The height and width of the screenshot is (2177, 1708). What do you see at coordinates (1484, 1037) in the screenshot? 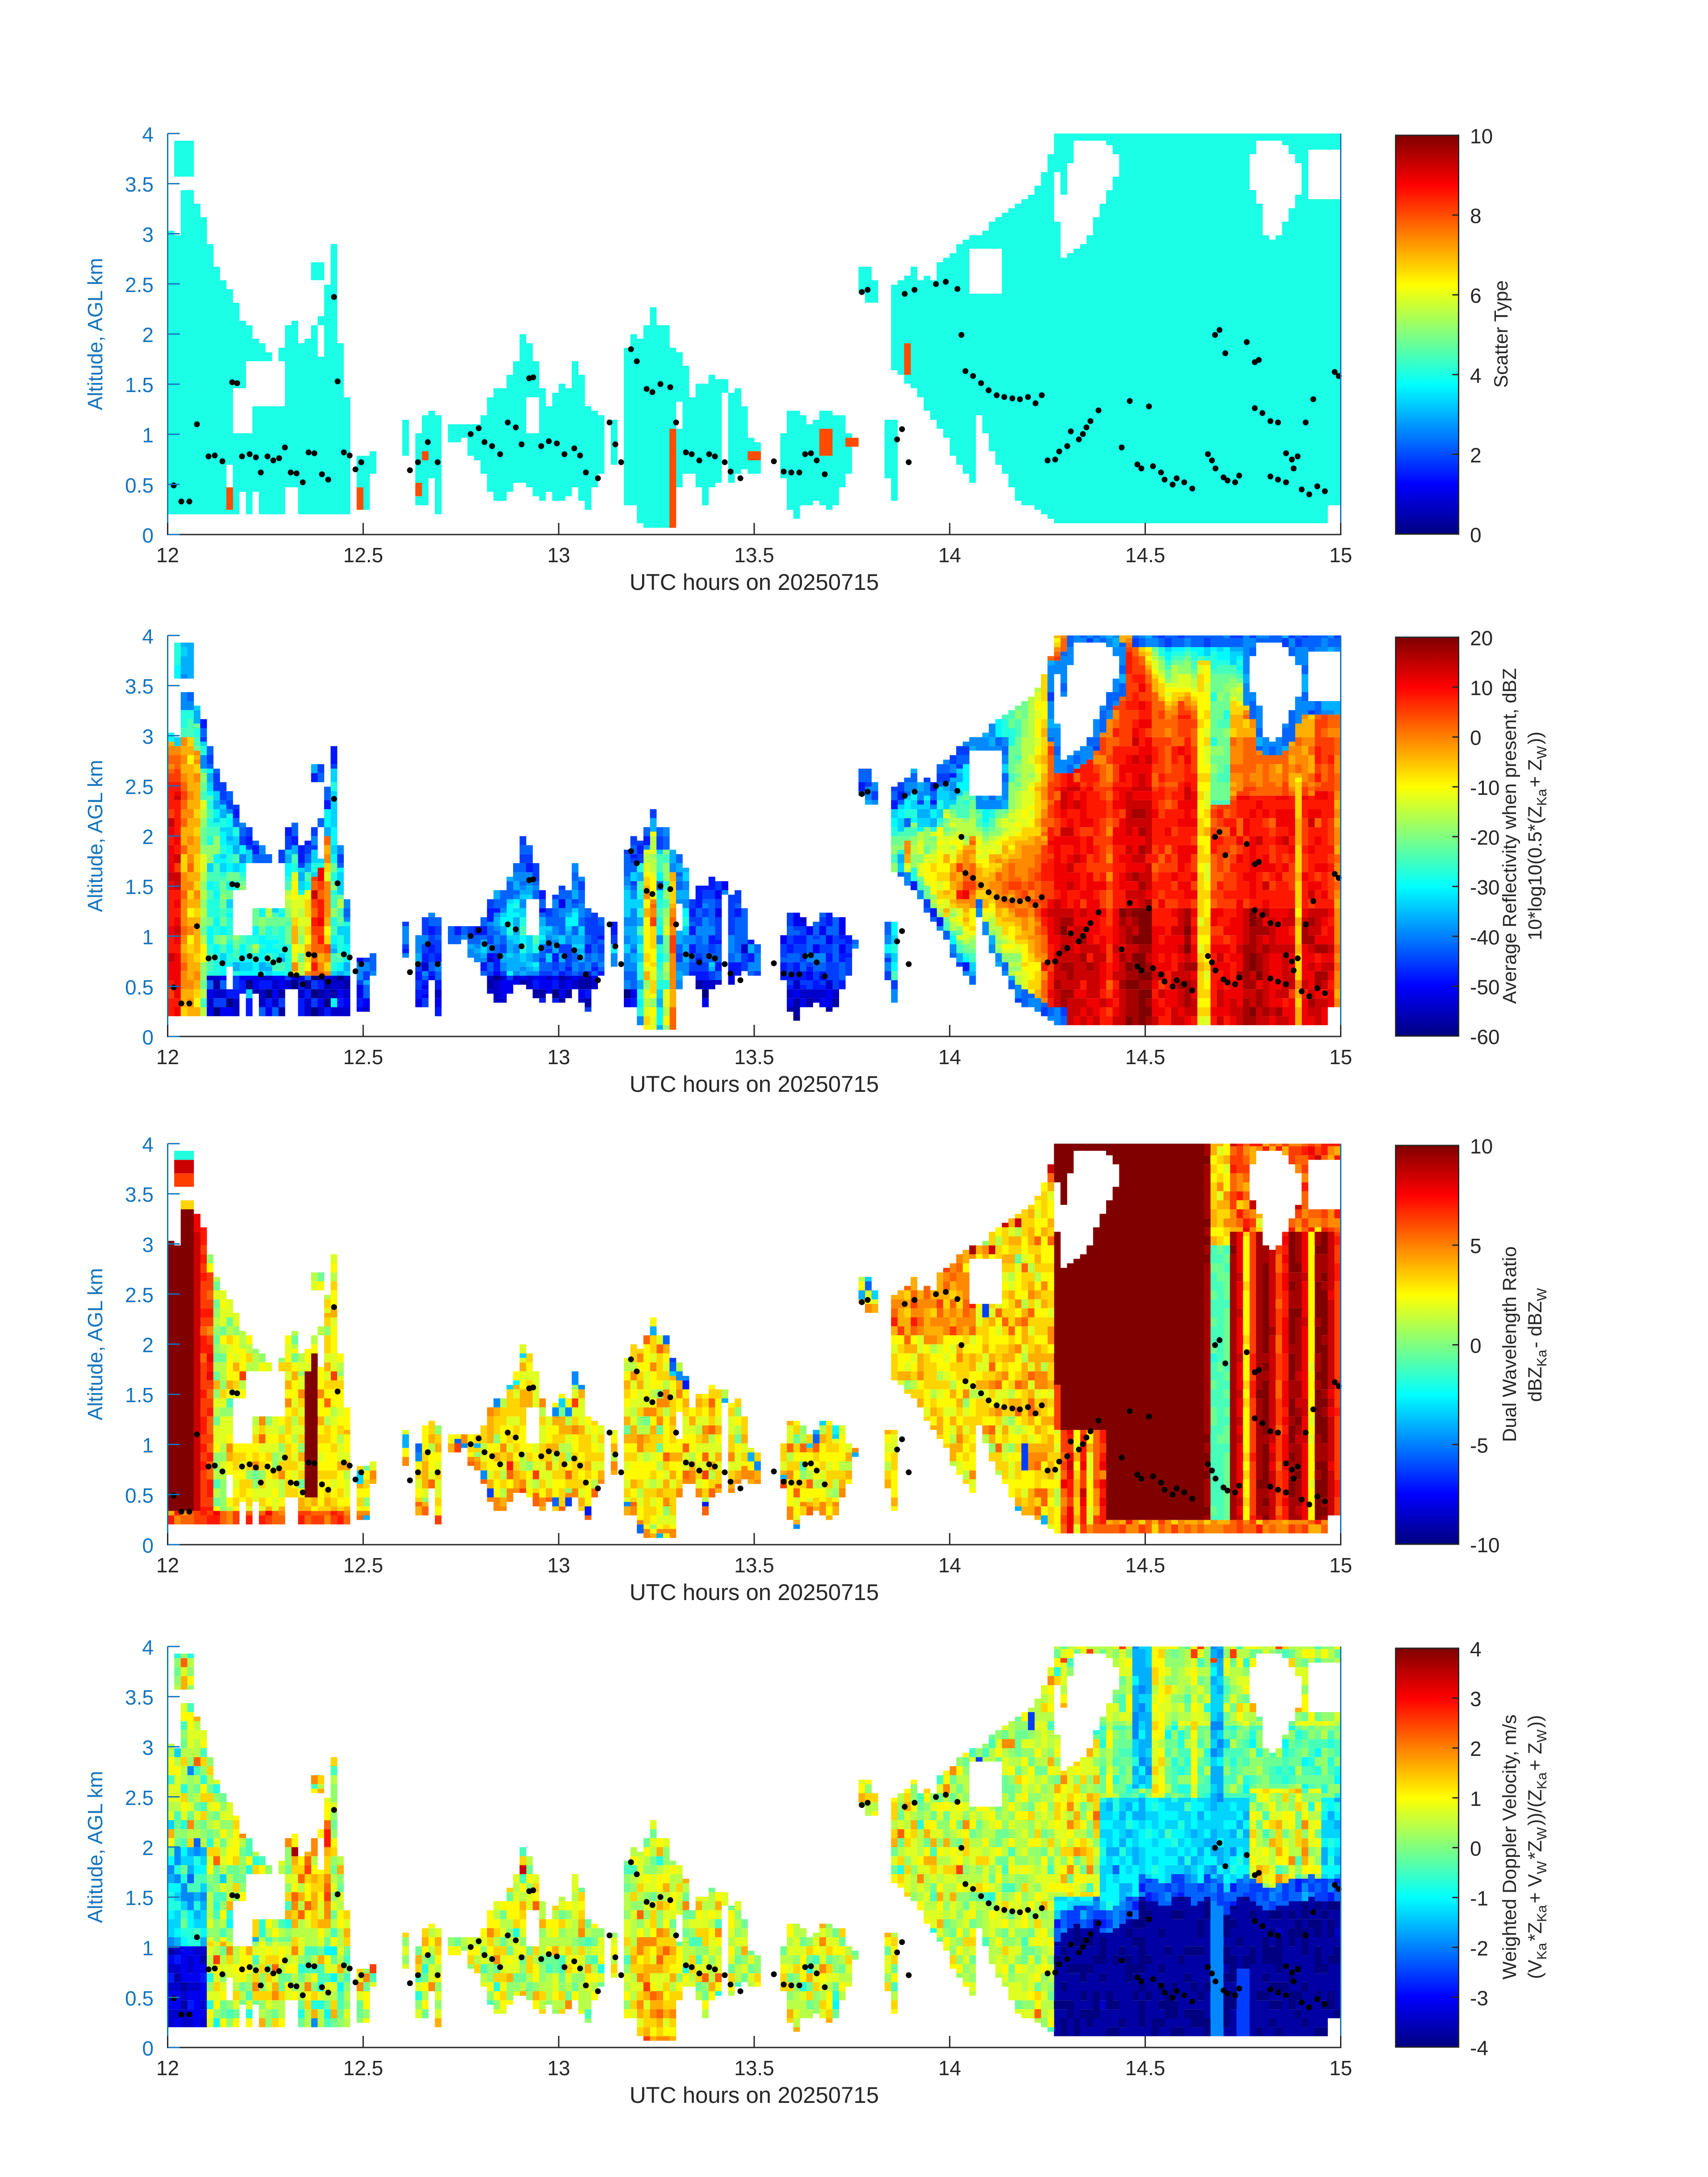
I see `svg-text: -60` at bounding box center [1484, 1037].